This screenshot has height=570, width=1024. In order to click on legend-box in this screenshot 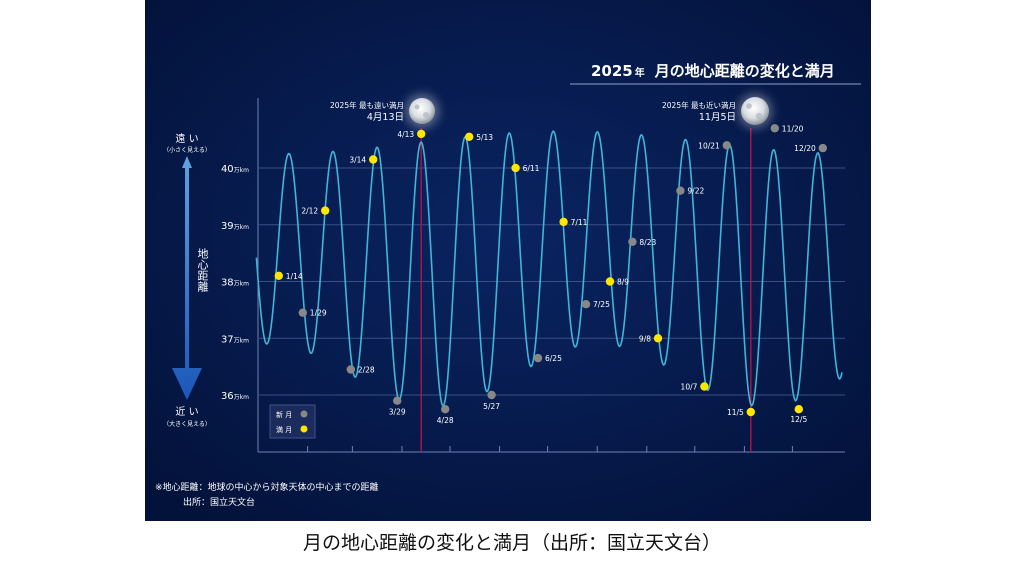, I will do `click(292, 421)`.